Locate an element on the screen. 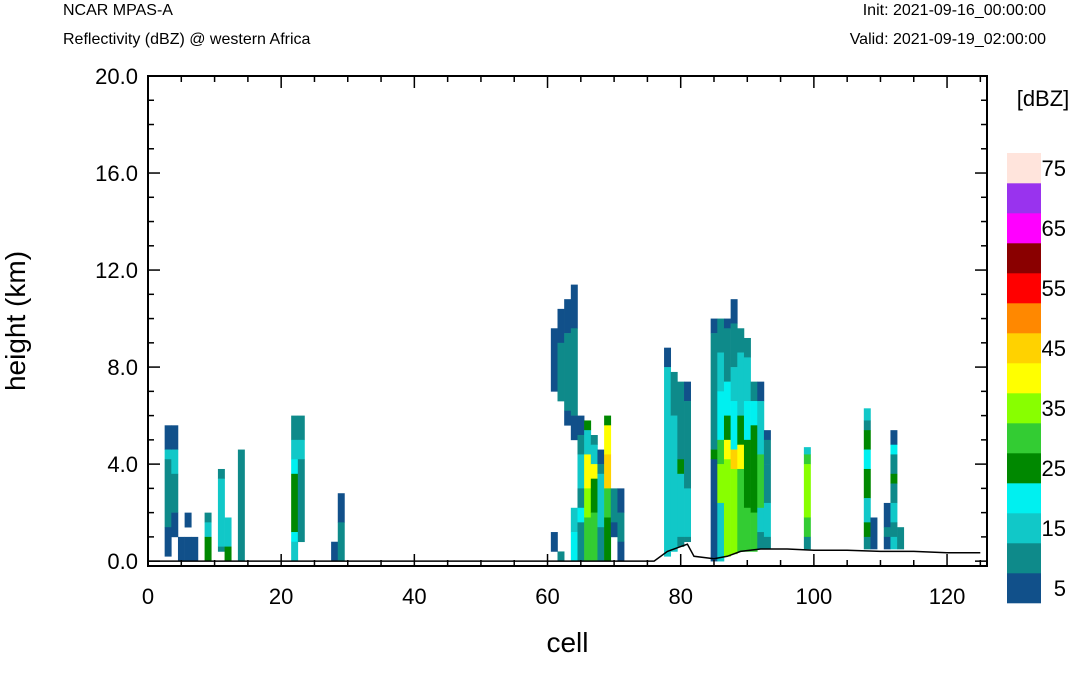  y-tick-label: 12.0 is located at coordinates (116, 270).